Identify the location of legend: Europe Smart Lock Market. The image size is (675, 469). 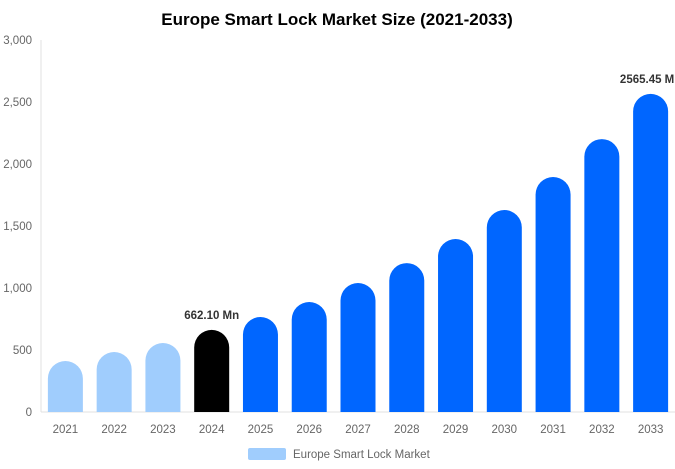
(339, 454).